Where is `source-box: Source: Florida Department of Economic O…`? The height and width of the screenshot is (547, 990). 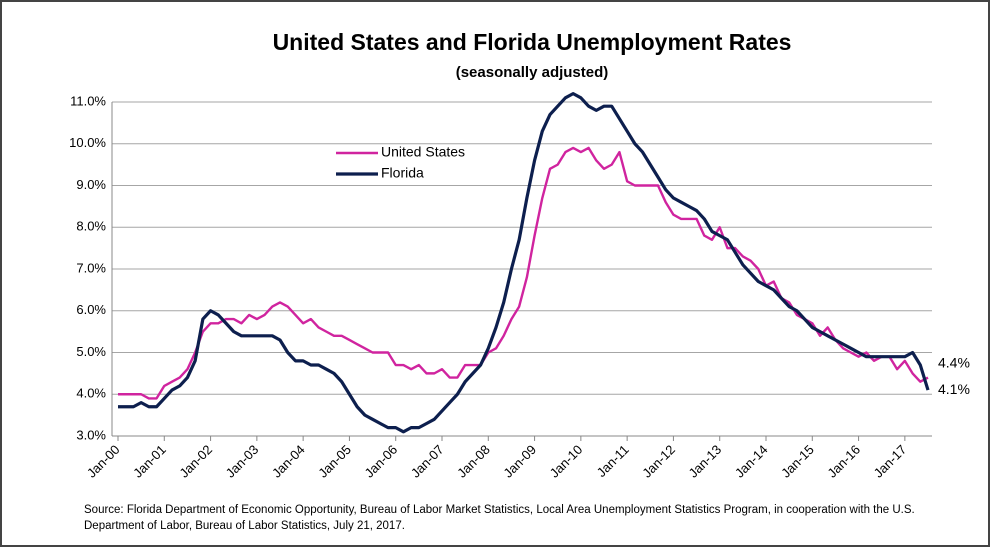 source-box: Source: Florida Department of Economic O… is located at coordinates (499, 518).